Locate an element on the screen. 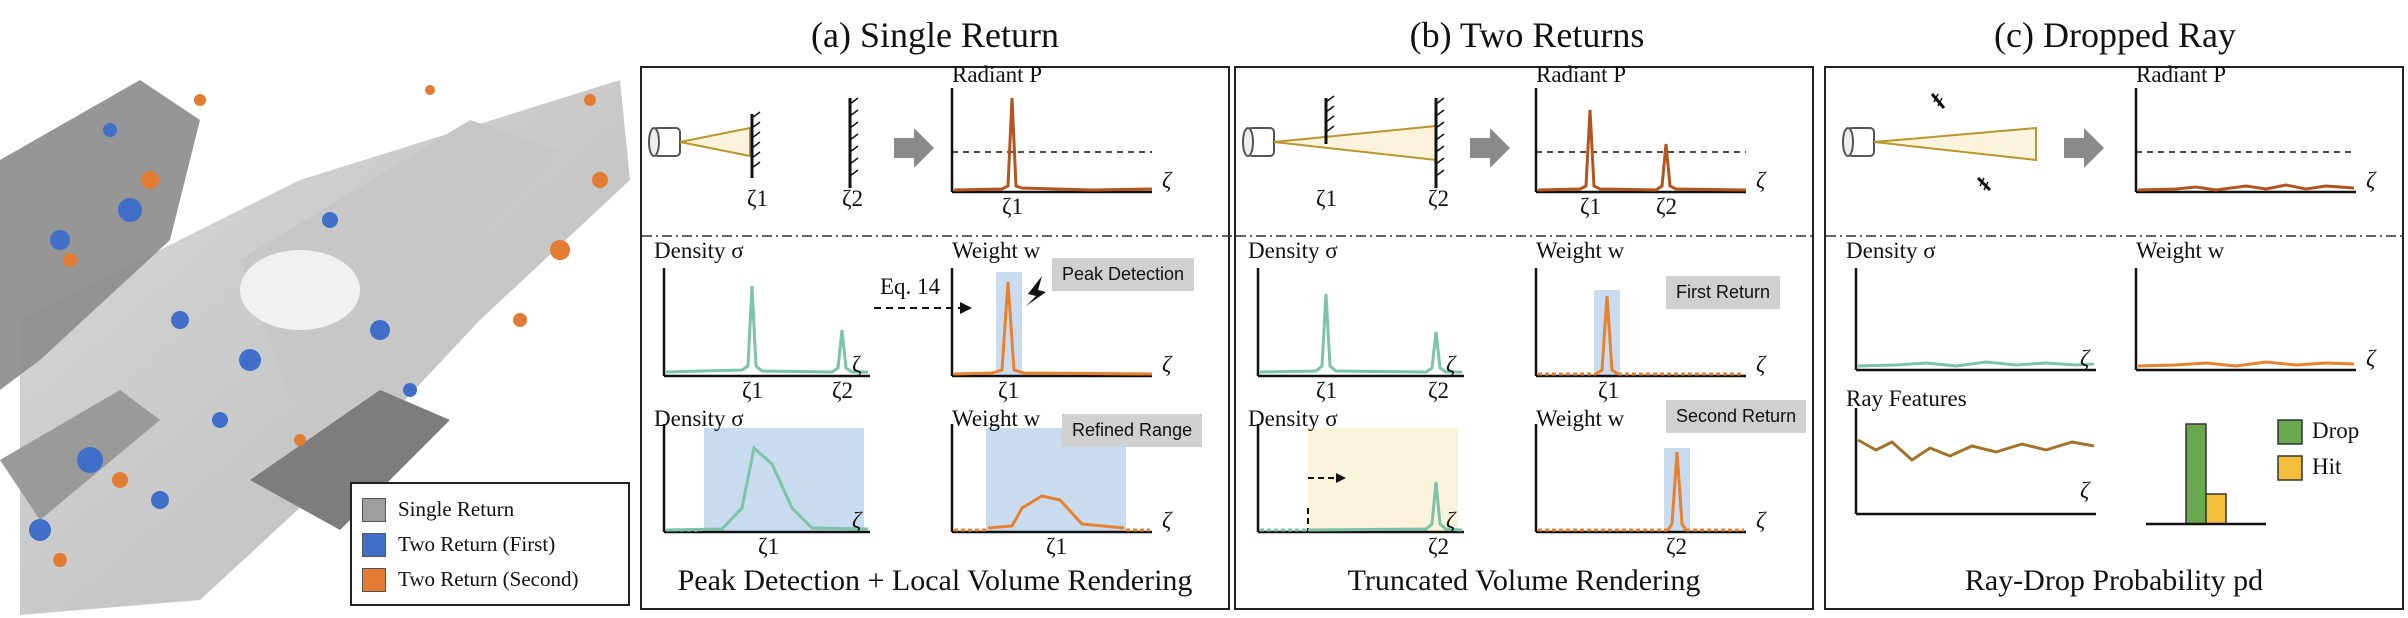 The width and height of the screenshot is (2408, 618). drop-swatch is located at coordinates (2290, 432).